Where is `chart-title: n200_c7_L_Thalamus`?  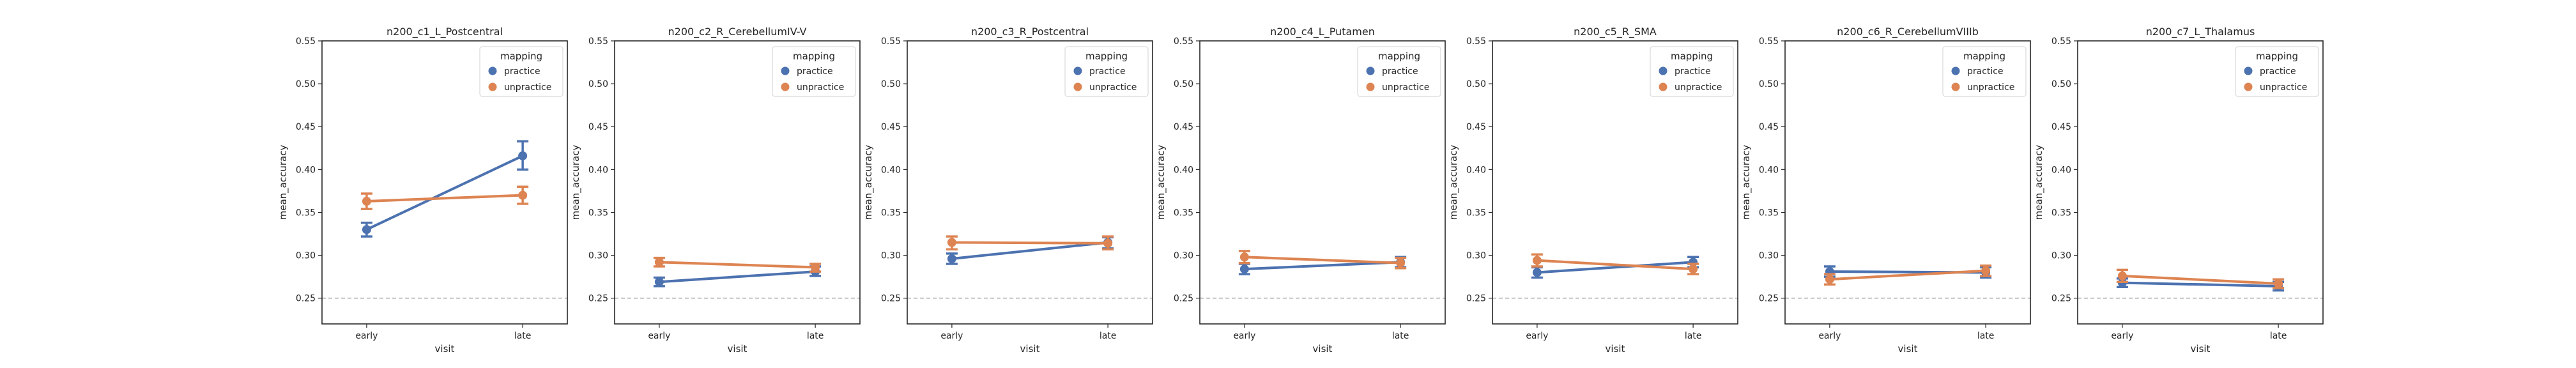 chart-title: n200_c7_L_Thalamus is located at coordinates (2200, 32).